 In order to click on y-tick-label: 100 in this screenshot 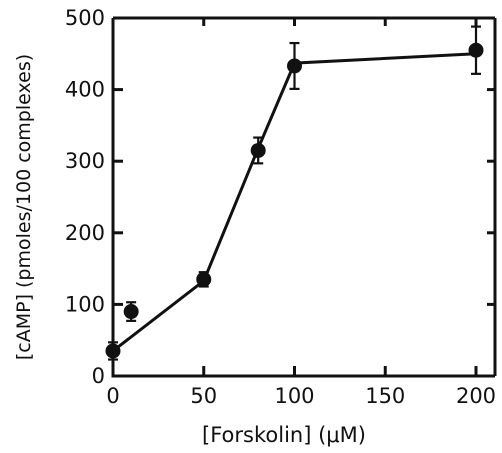, I will do `click(85, 304)`.